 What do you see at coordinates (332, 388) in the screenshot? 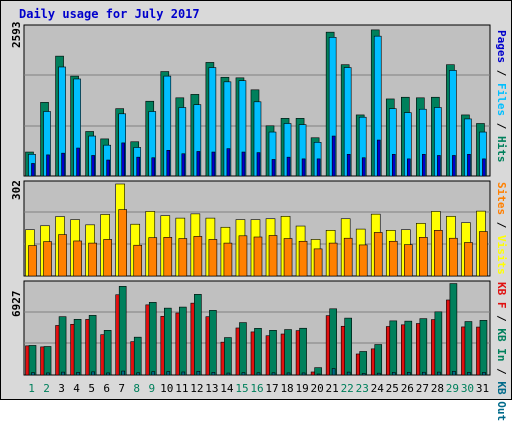
I see `day-label: 21` at bounding box center [332, 388].